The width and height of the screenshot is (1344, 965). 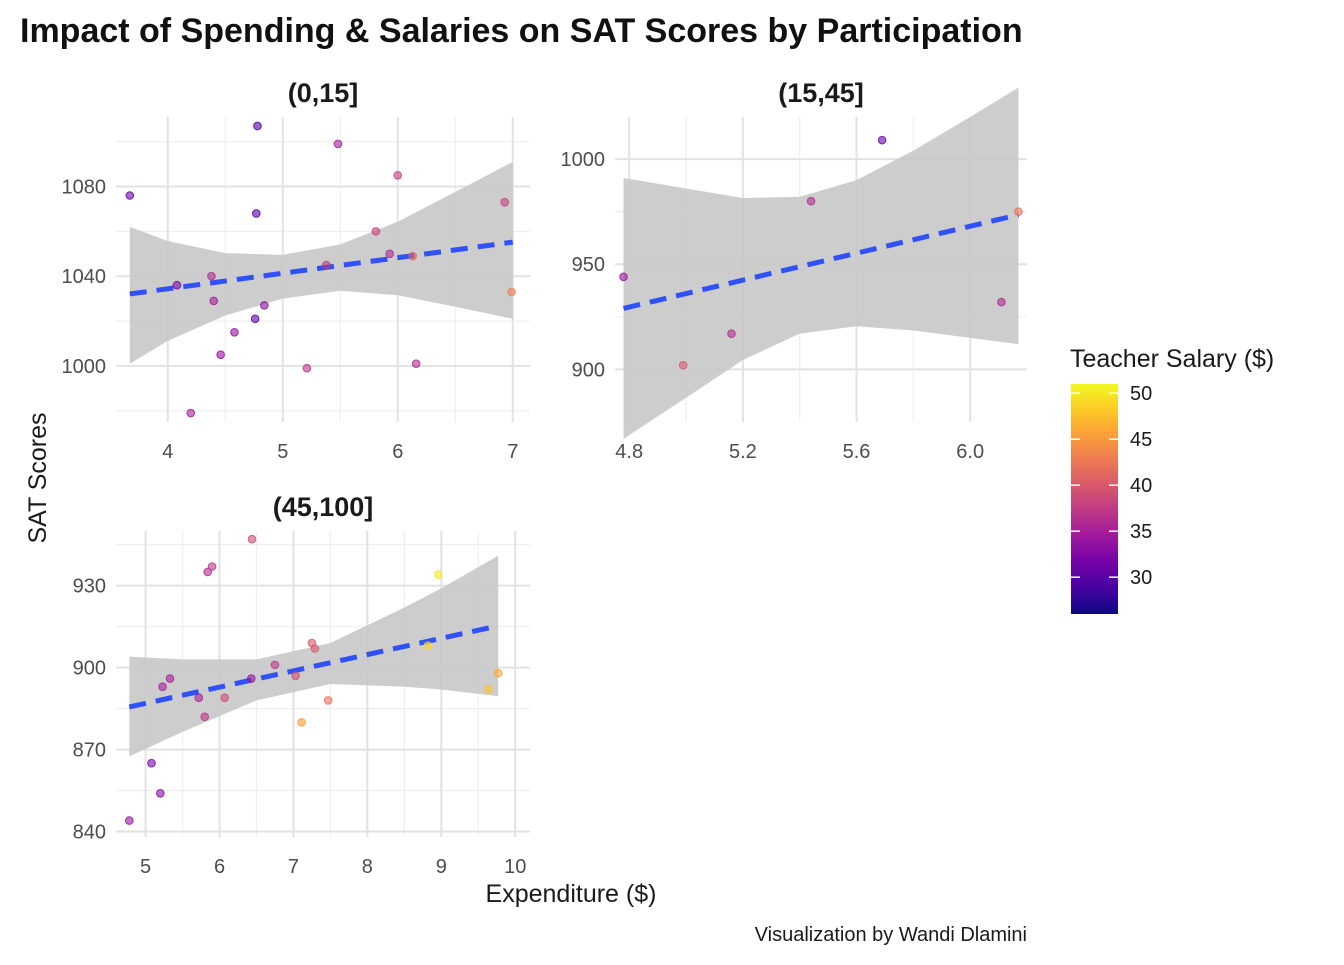 I want to click on legend-tick-label: 50, so click(x=1141, y=394).